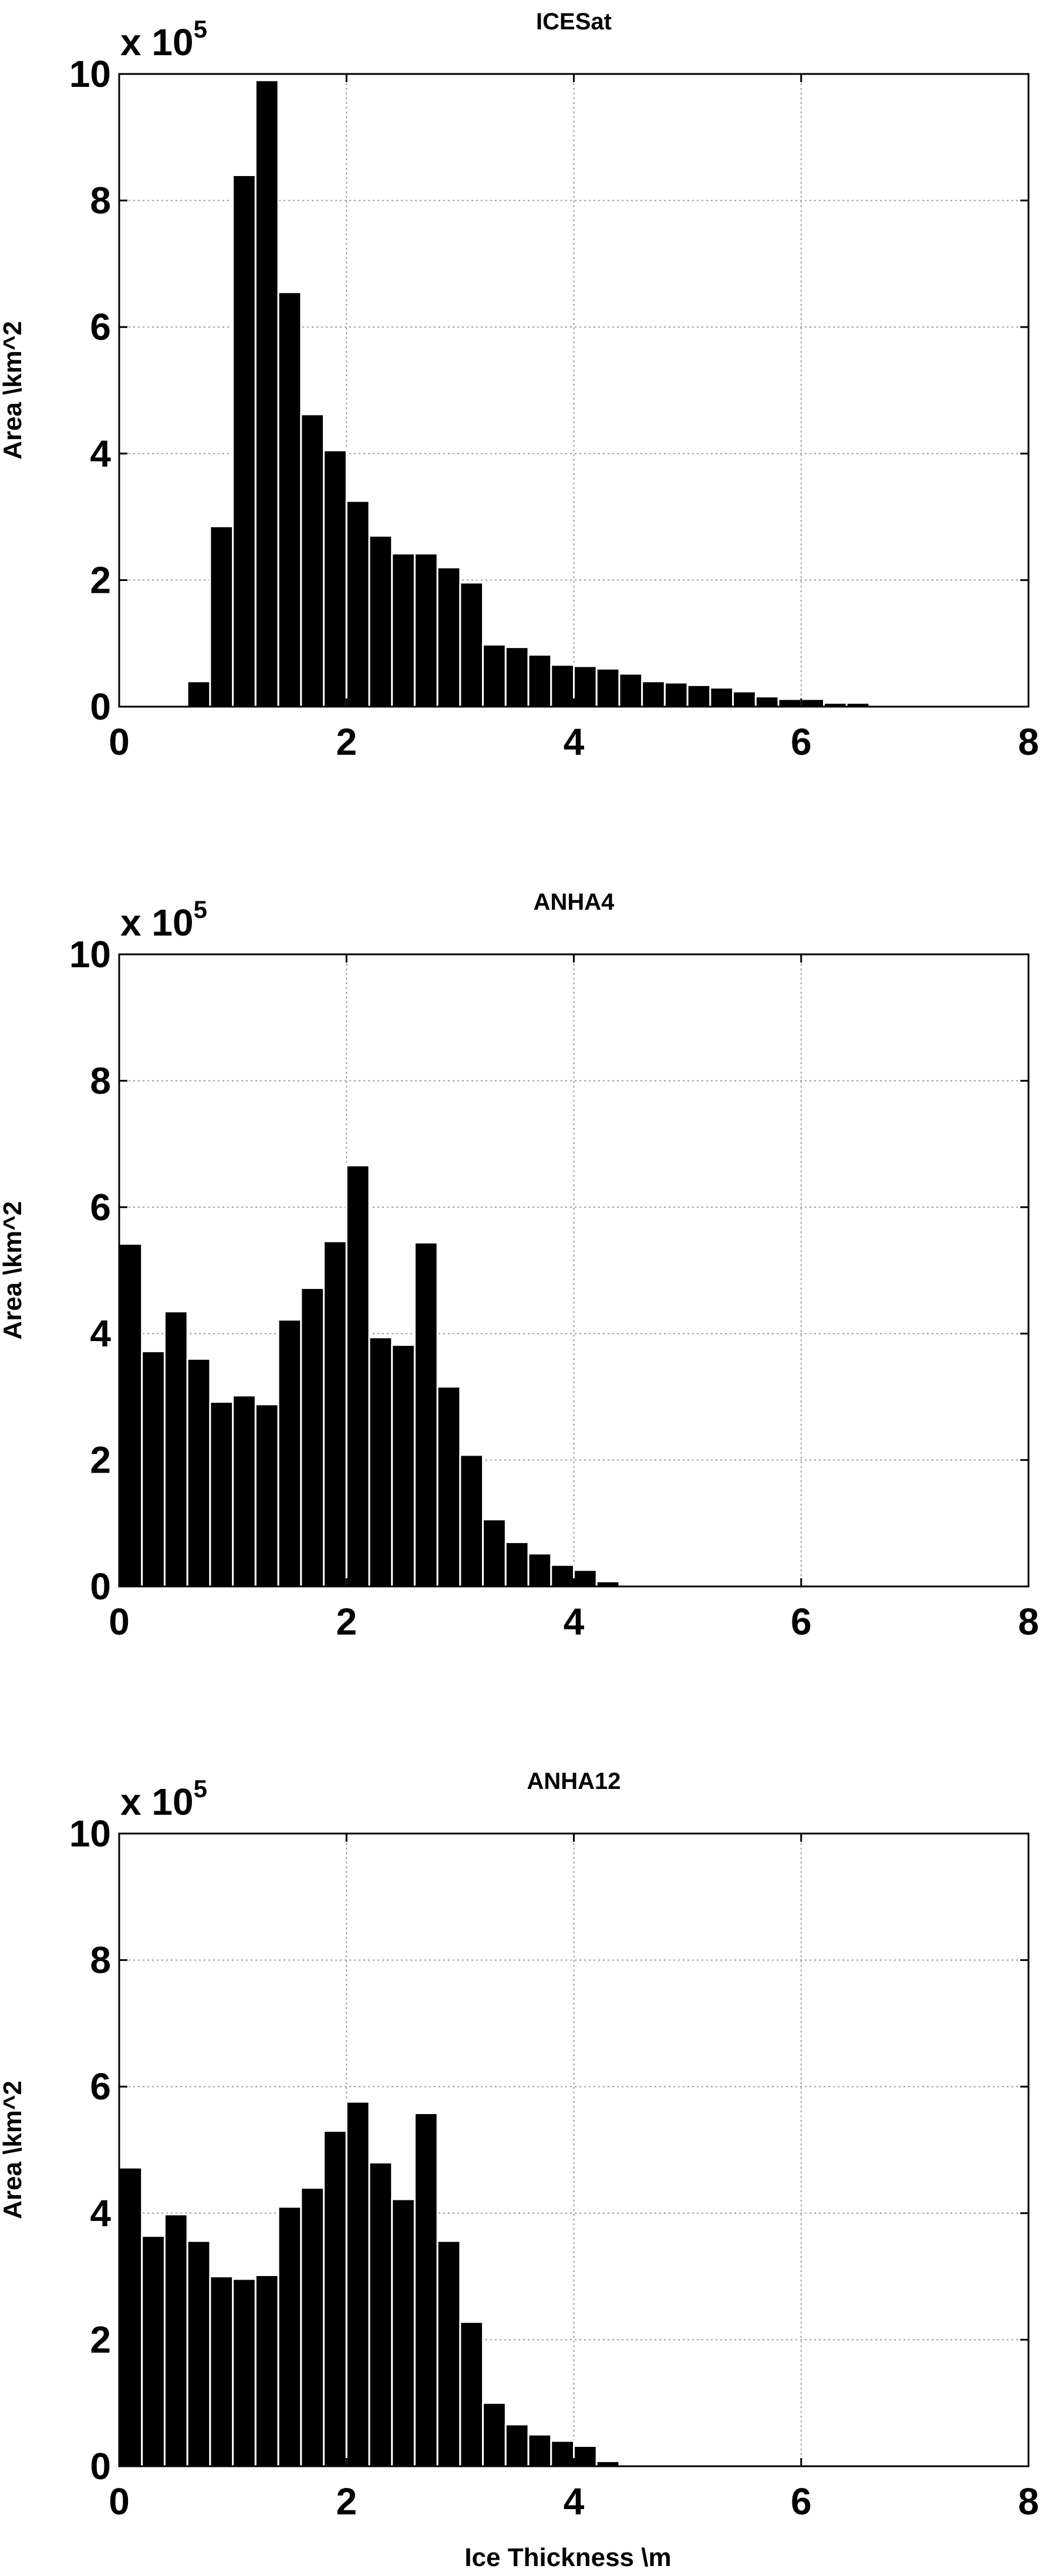  Describe the element at coordinates (574, 22) in the screenshot. I see `chart-title: ICESat` at that location.